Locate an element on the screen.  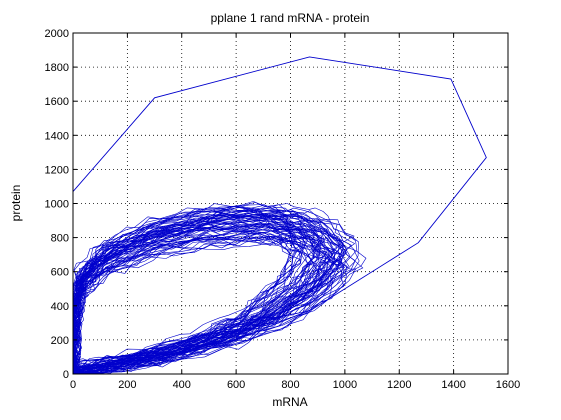
y-tick-label: 1600 is located at coordinates (57, 102).